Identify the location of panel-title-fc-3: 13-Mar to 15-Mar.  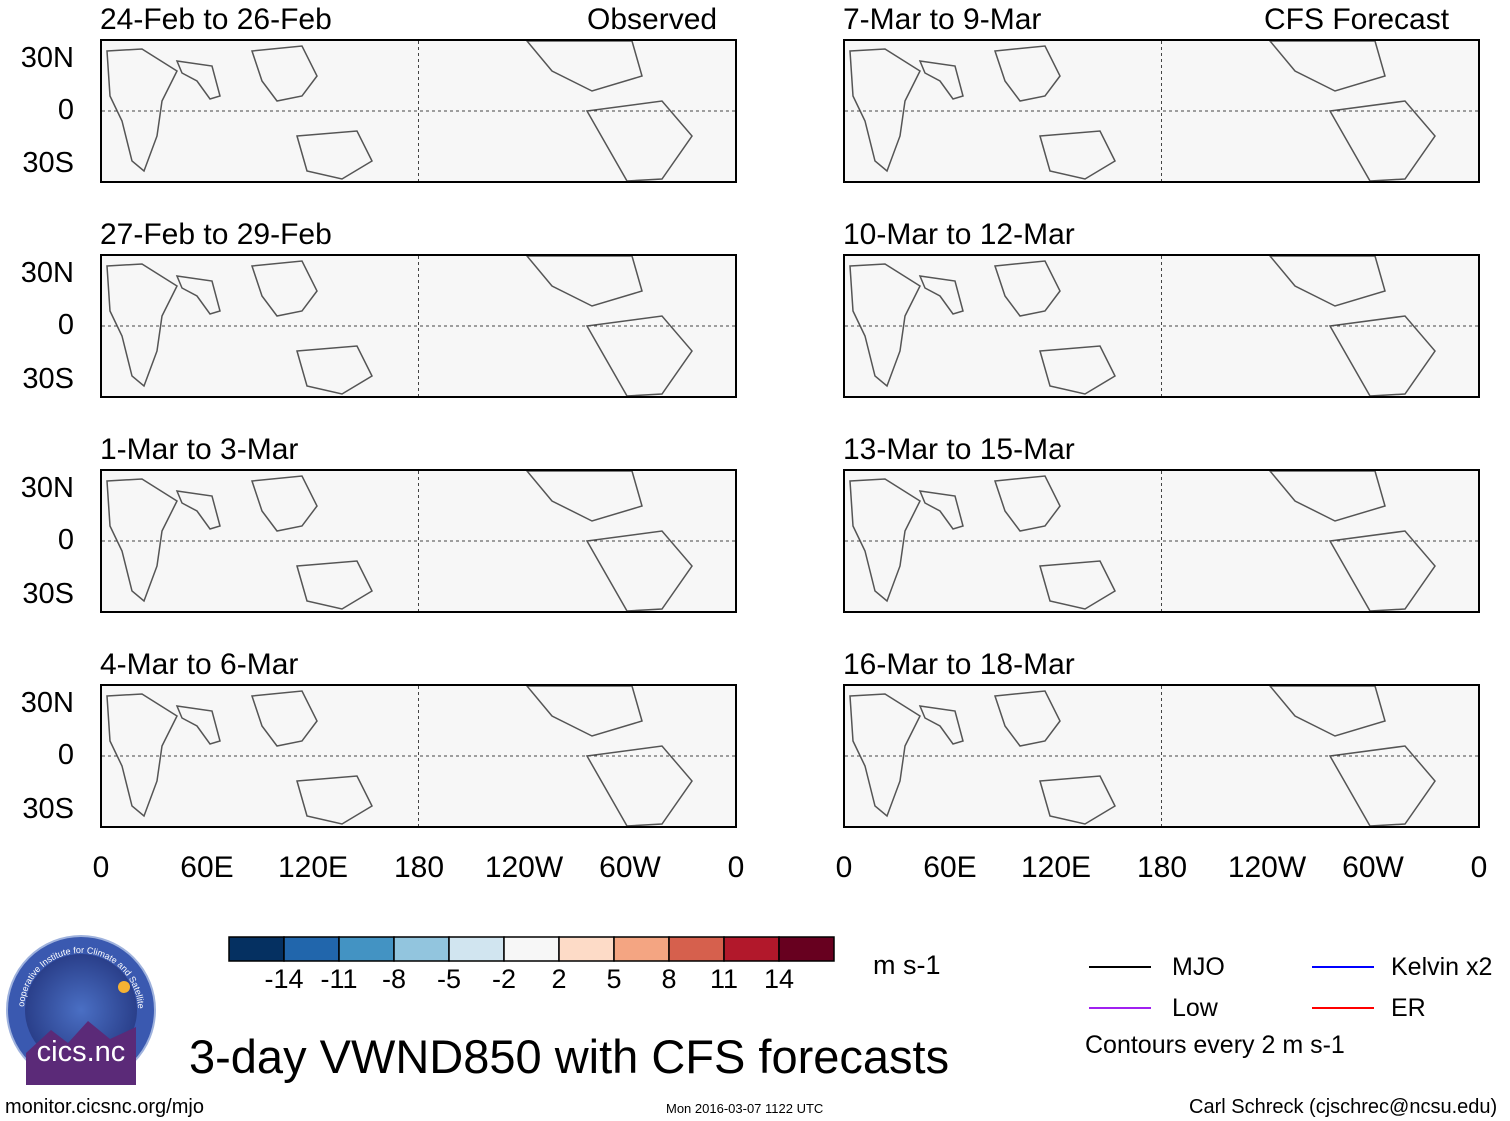
(959, 449).